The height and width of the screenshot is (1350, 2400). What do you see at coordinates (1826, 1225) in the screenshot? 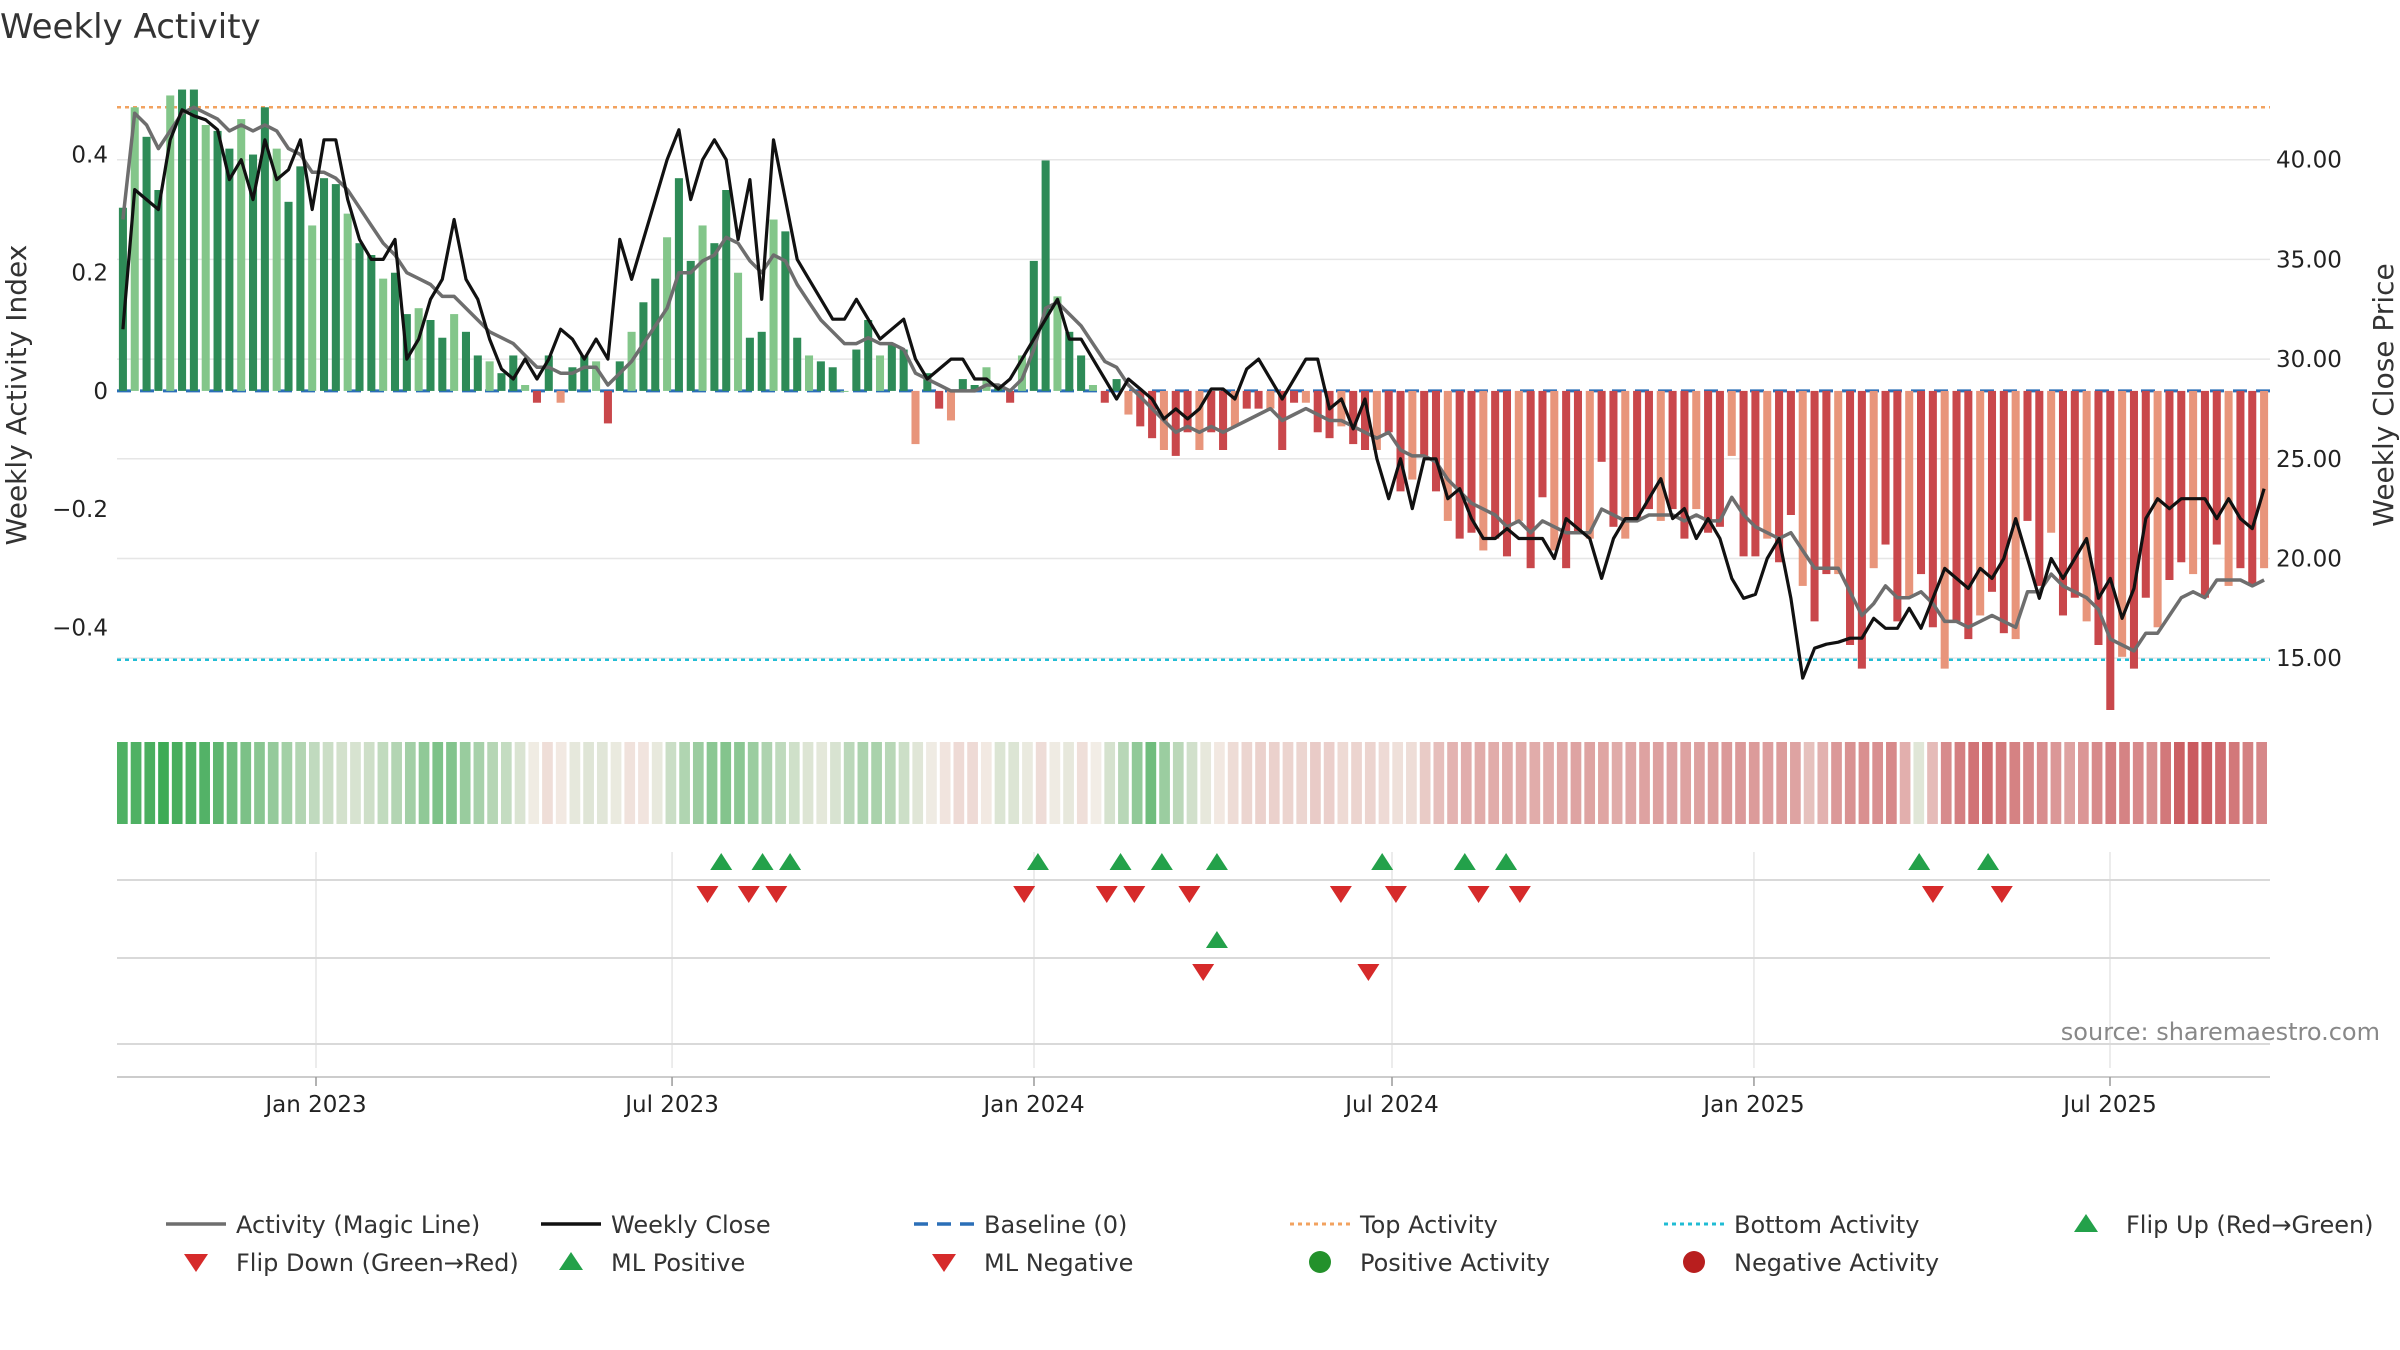
I see `legend-label: Bottom Activity` at bounding box center [1826, 1225].